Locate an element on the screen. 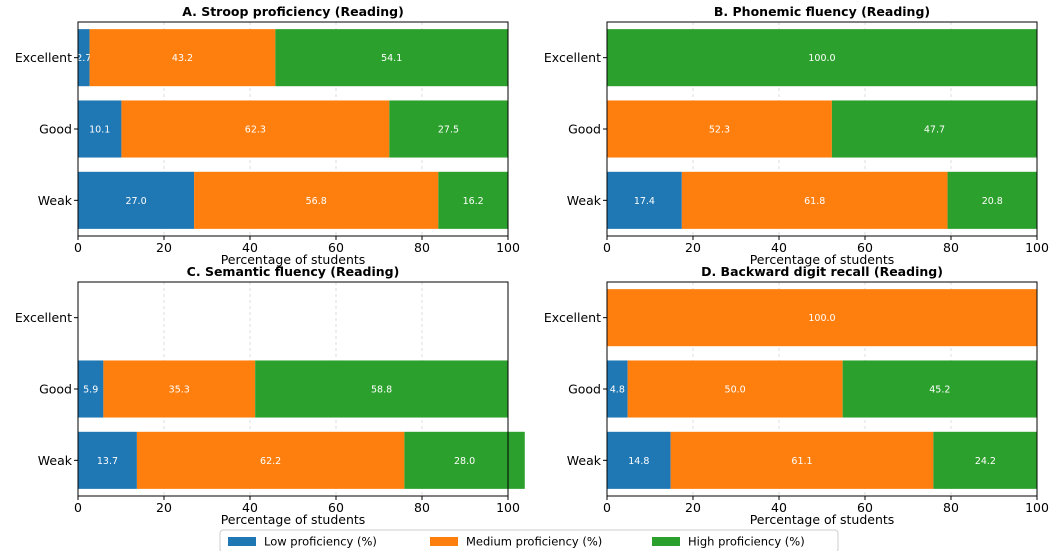  bar-value-label: 47.7 is located at coordinates (934, 130).